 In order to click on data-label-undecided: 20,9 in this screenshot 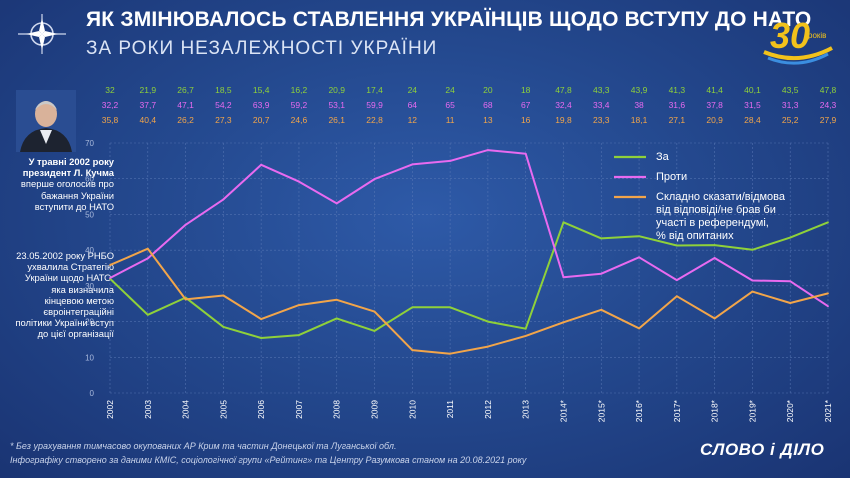, I will do `click(714, 120)`.